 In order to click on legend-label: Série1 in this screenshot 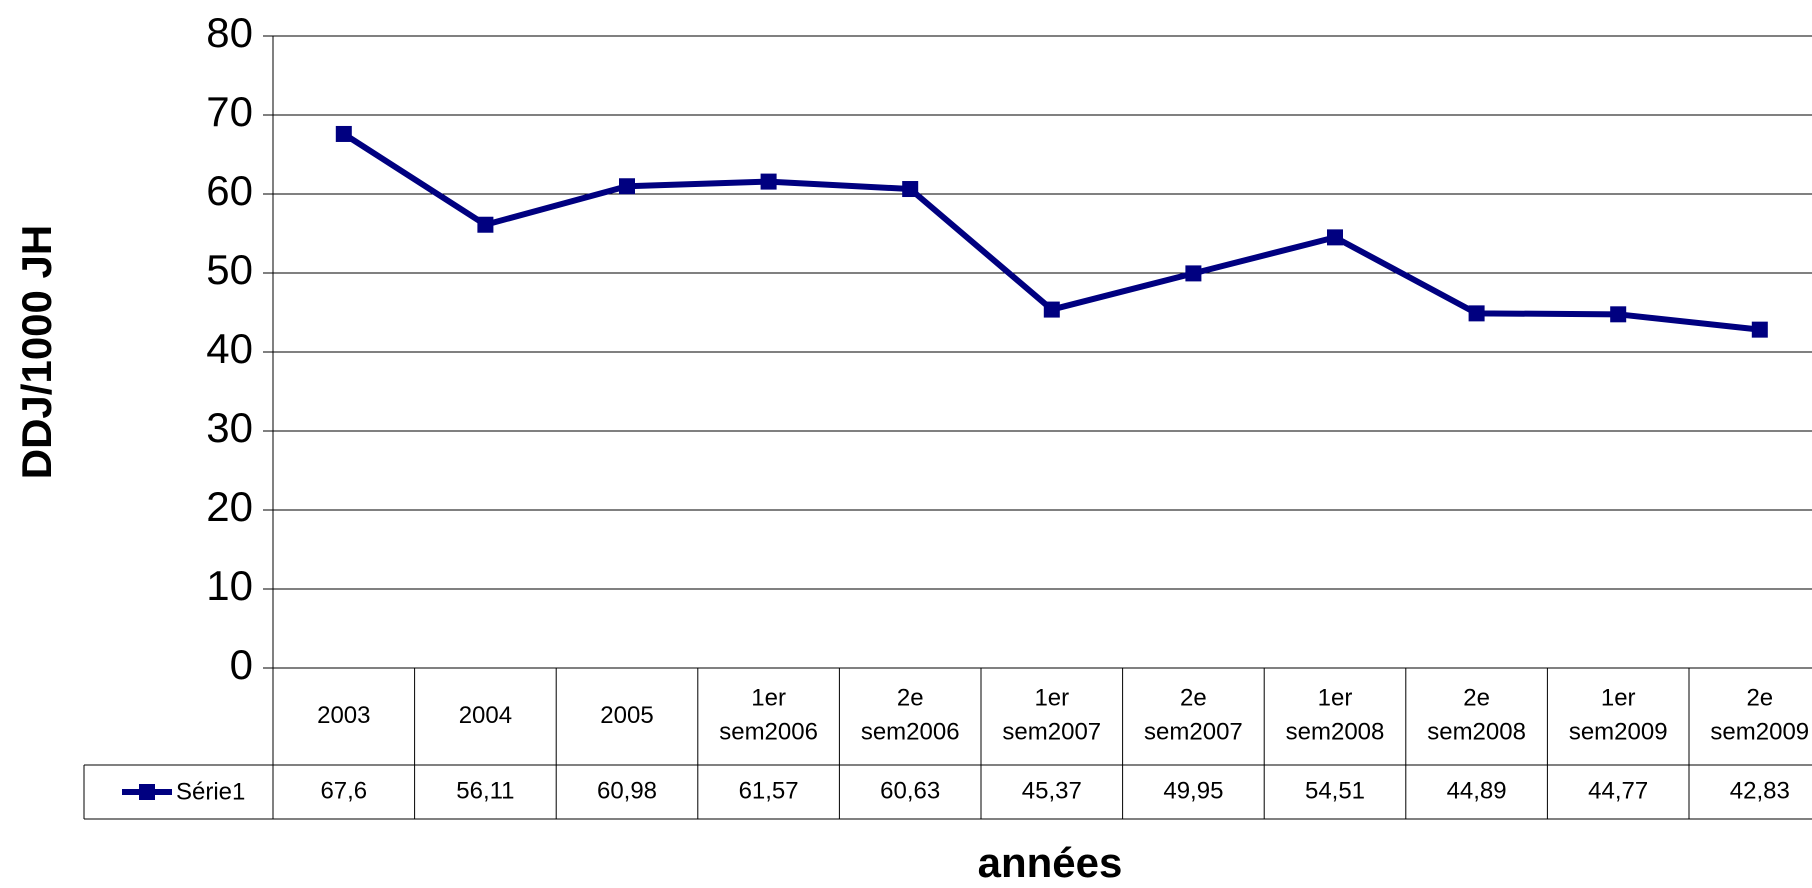, I will do `click(210, 791)`.